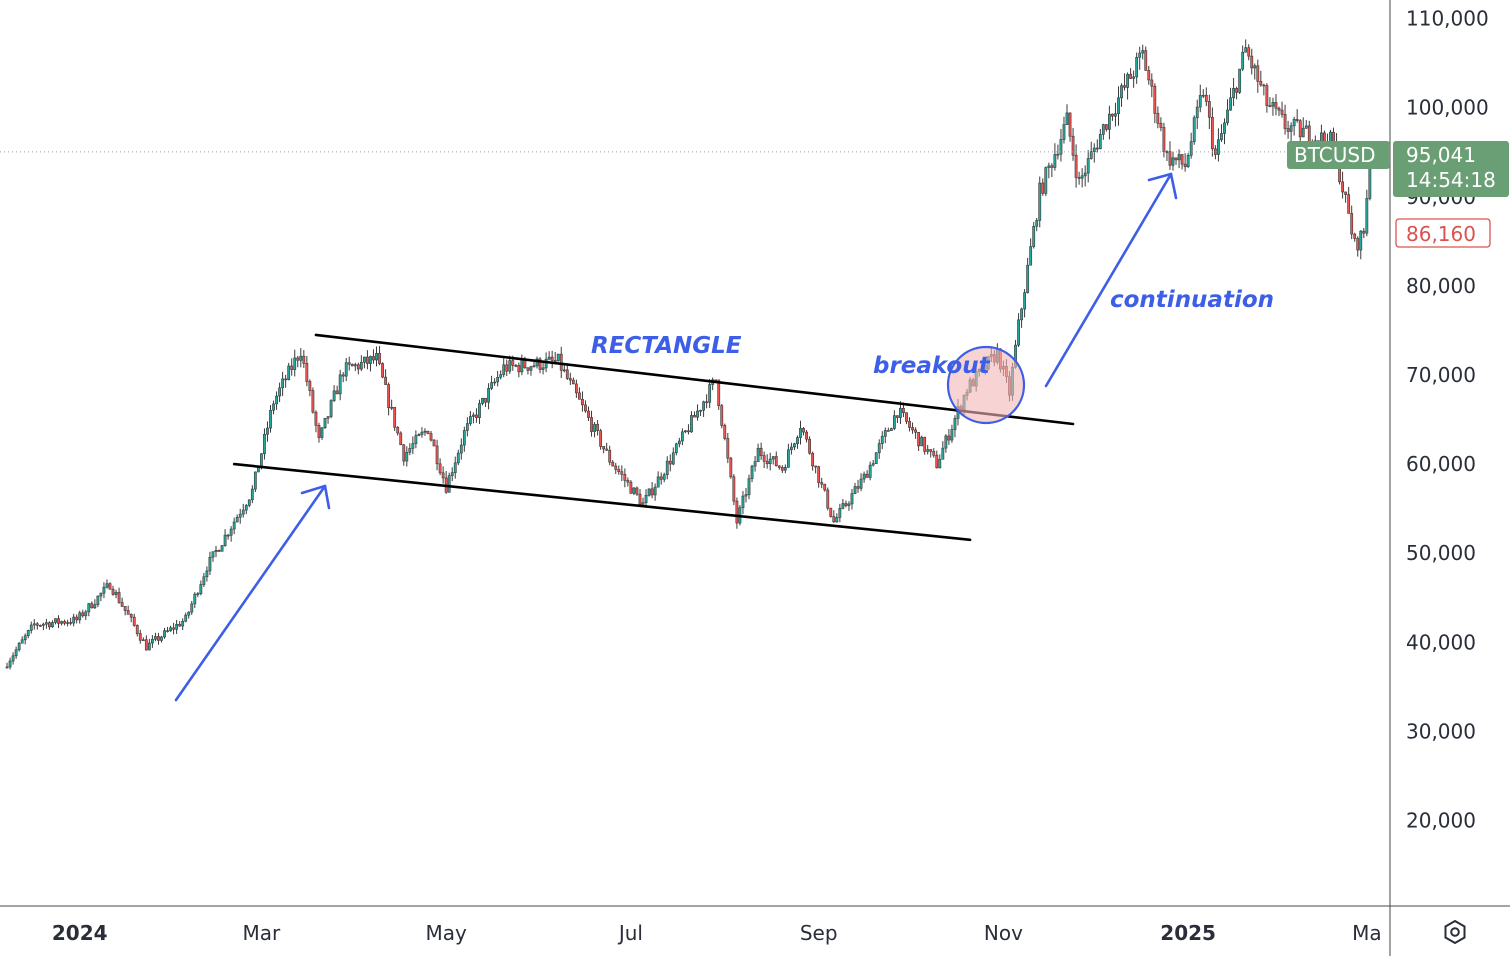 The image size is (1510, 956). Describe the element at coordinates (1447, 19) in the screenshot. I see `y-tick-label: 110,000` at that location.